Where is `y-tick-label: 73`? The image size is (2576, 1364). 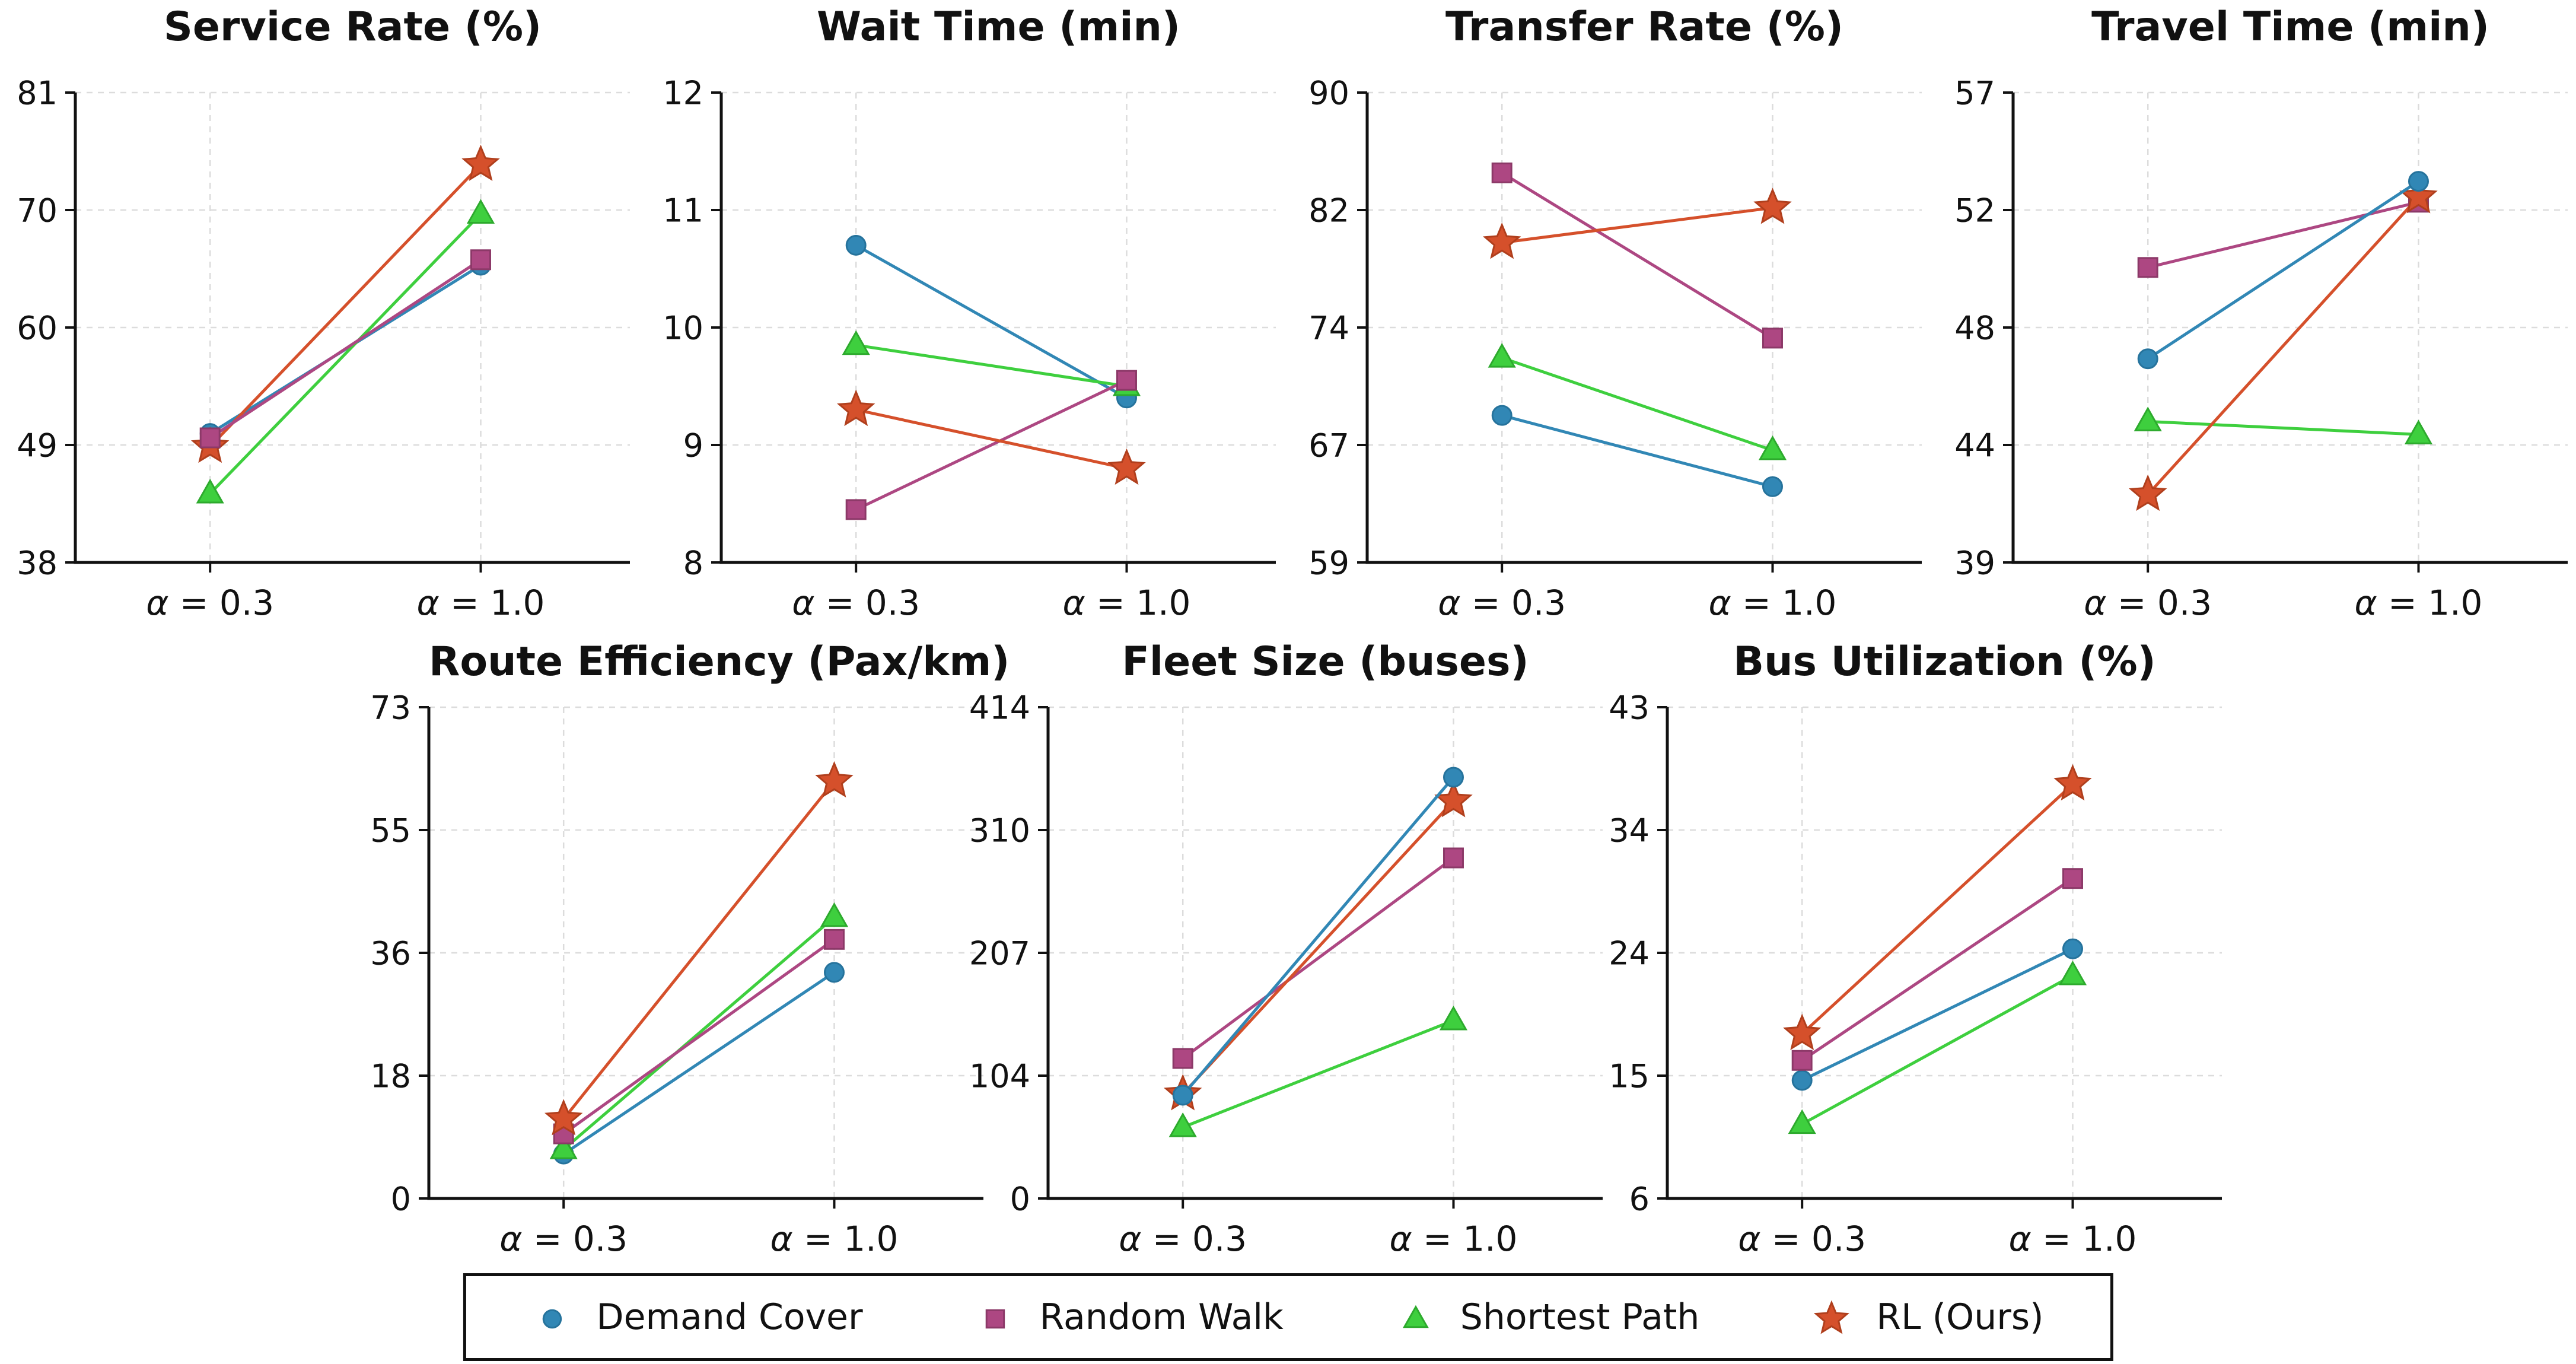
y-tick-label: 73 is located at coordinates (390, 708).